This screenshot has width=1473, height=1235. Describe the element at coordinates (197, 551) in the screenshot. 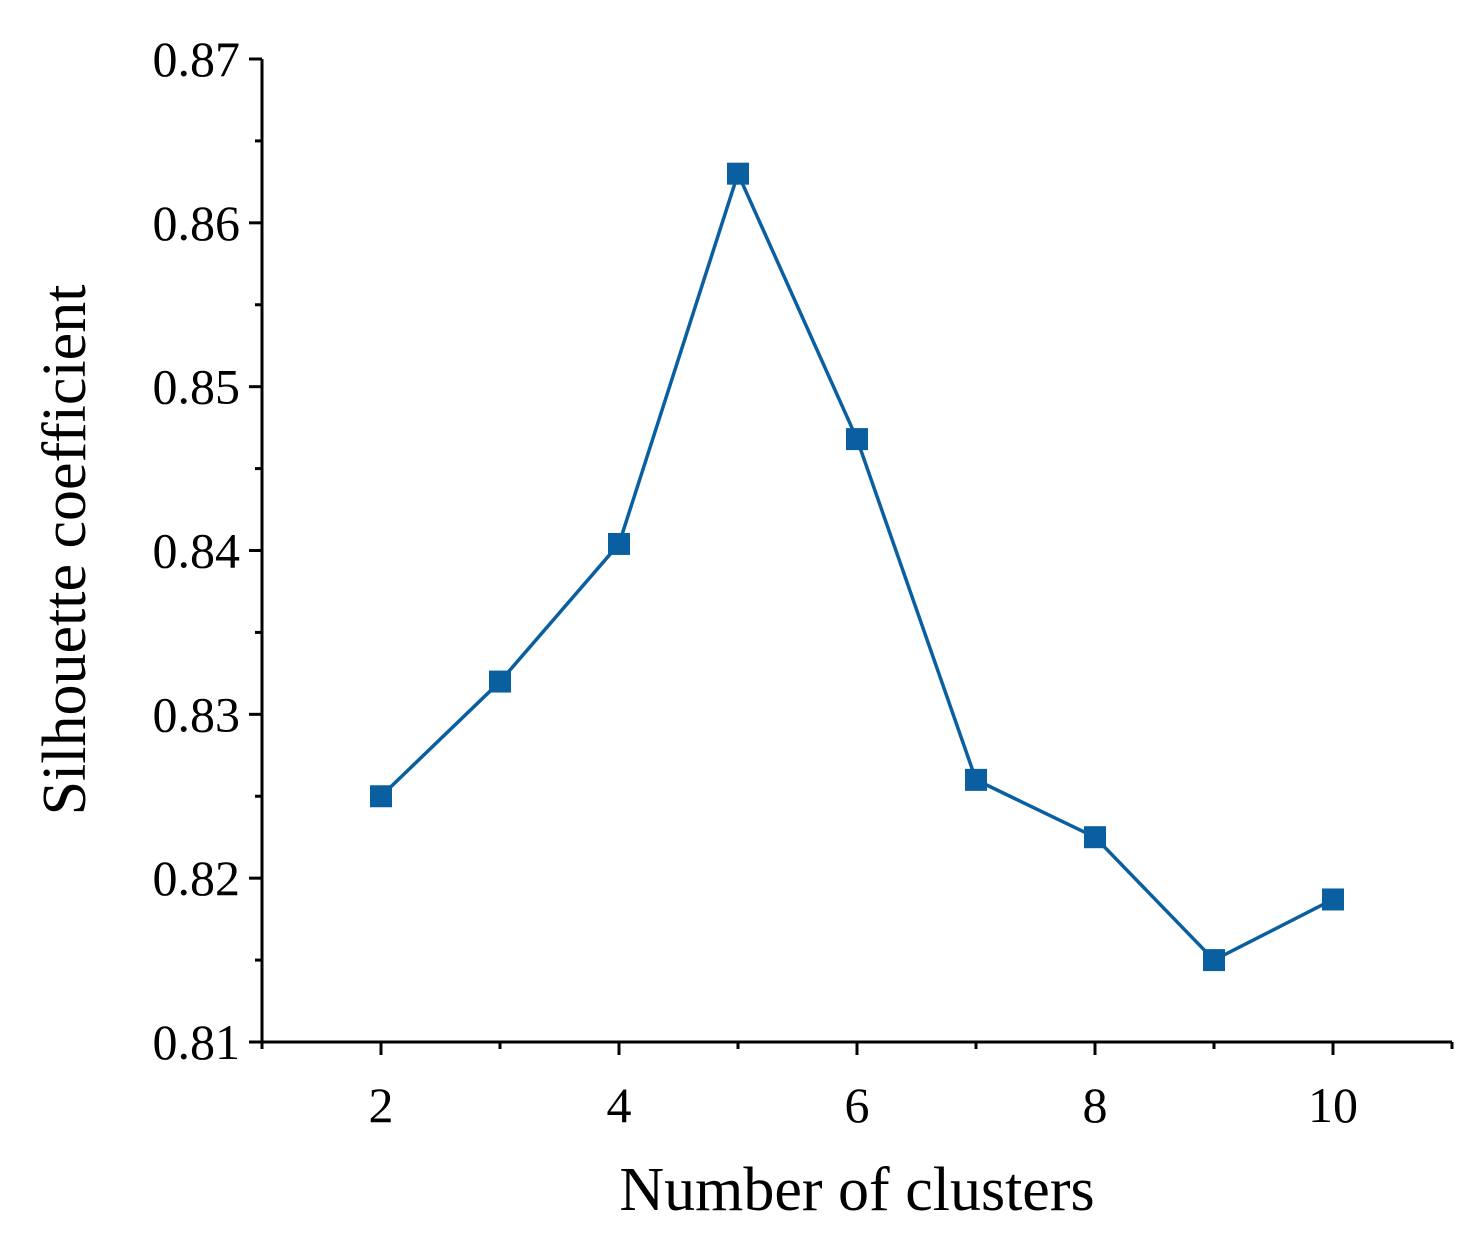

I see `y-tick-label: 0.84` at that location.